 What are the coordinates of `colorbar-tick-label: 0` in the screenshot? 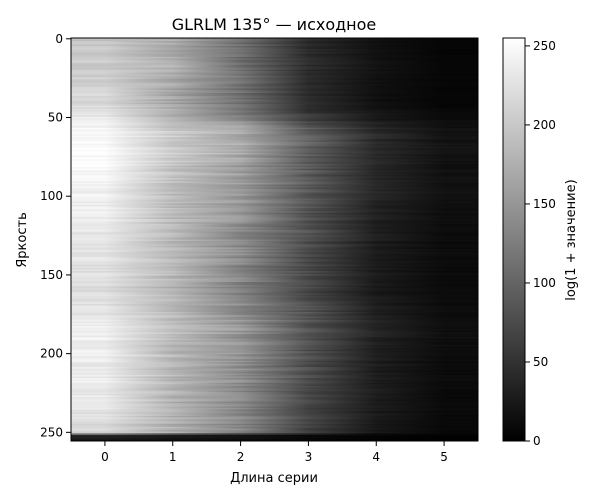 It's located at (537, 441).